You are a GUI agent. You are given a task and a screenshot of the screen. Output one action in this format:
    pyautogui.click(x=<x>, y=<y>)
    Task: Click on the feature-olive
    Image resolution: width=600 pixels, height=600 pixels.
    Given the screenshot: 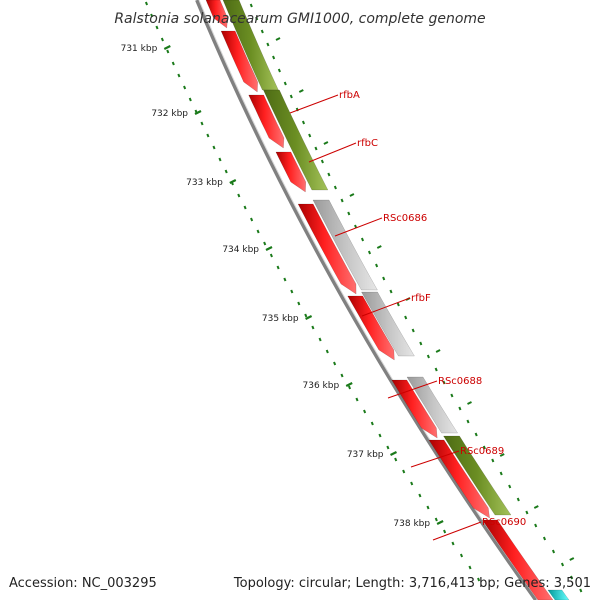 What is the action you would take?
    pyautogui.click(x=296, y=140)
    